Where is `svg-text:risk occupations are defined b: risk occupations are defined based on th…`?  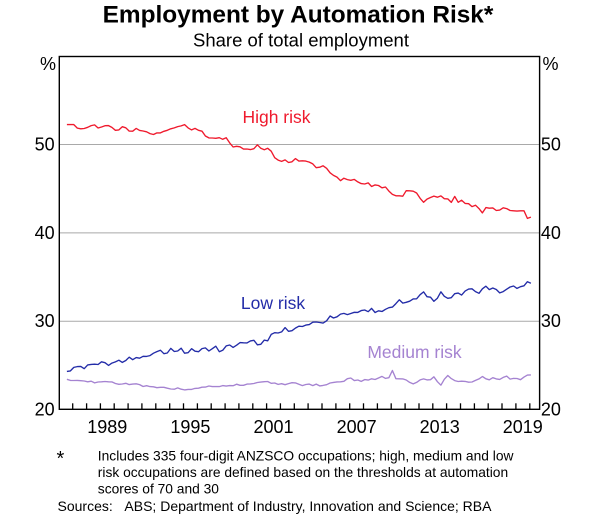 svg-text:risk occupations are defined b: risk occupations are defined based on th… is located at coordinates (303, 472).